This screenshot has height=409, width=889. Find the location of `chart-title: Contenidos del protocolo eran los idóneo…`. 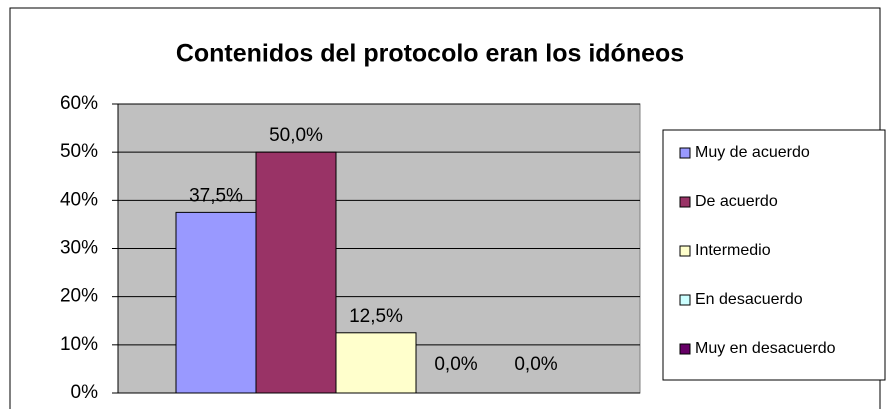

chart-title: Contenidos del protocolo eran los idóneo… is located at coordinates (430, 54).